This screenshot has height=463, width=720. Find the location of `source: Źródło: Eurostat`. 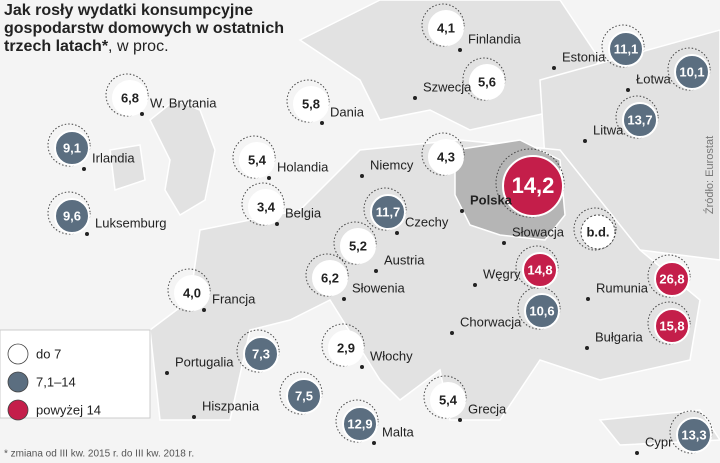

source: Źródło: Eurostat is located at coordinates (709, 175).